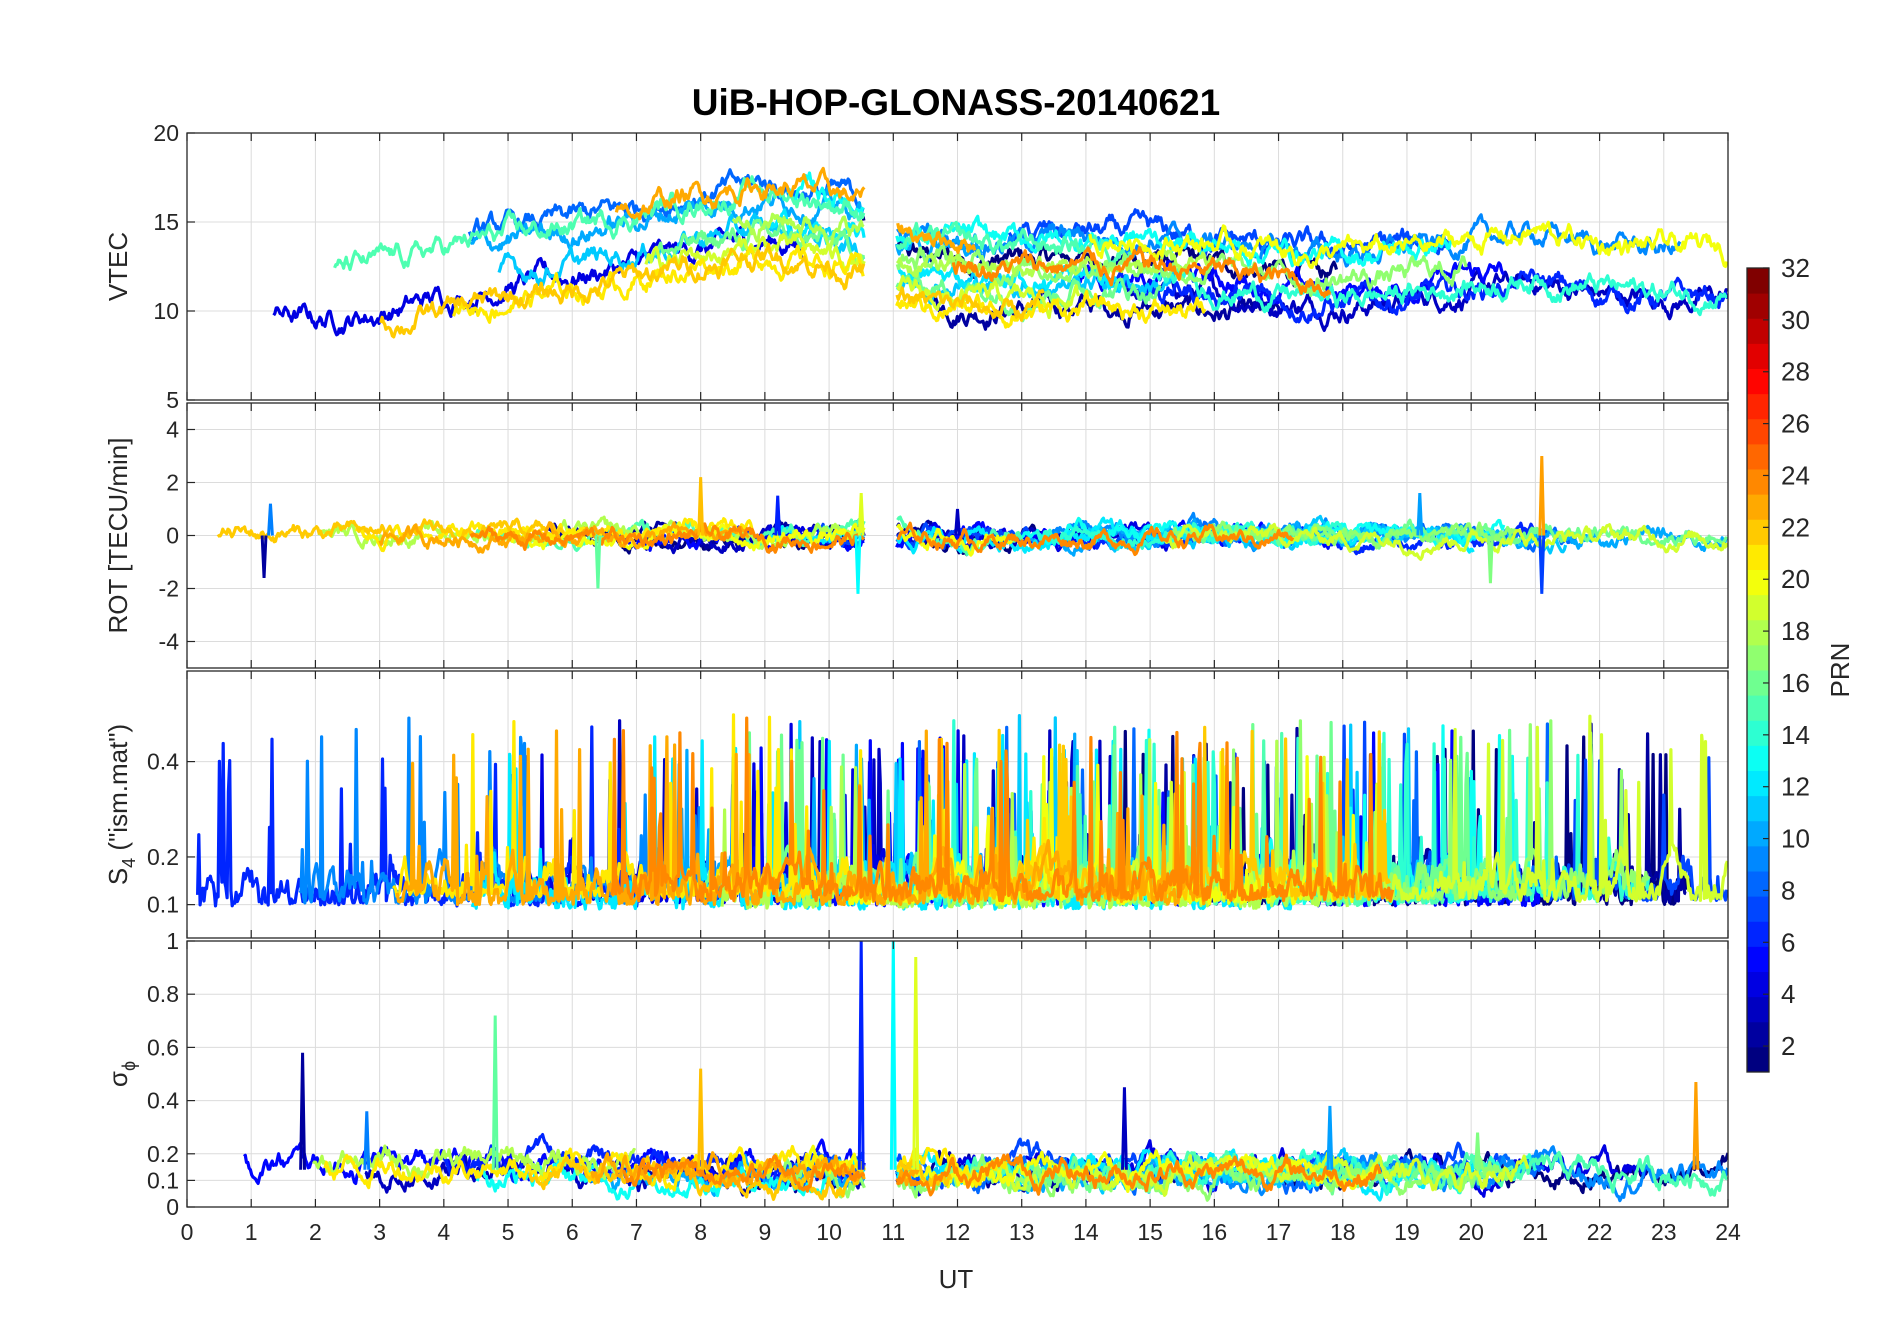 The image size is (1902, 1330). What do you see at coordinates (829, 1232) in the screenshot?
I see `x-tick-label: 10` at bounding box center [829, 1232].